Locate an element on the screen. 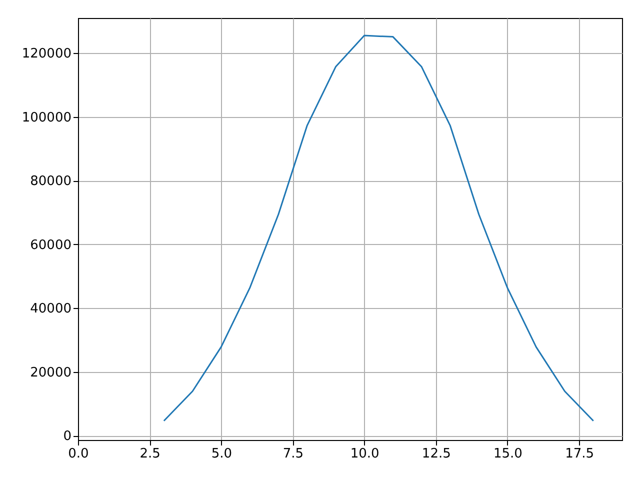 Image resolution: width=640 pixels, height=480 pixels. y-tick-label: 0 is located at coordinates (67, 436).